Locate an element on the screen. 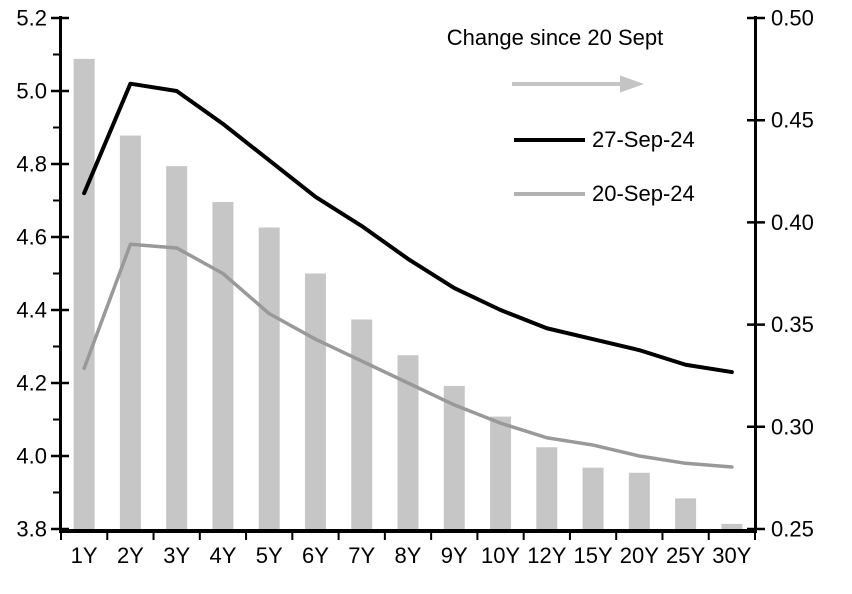 This screenshot has height=594, width=852. bar-25Y is located at coordinates (686, 514).